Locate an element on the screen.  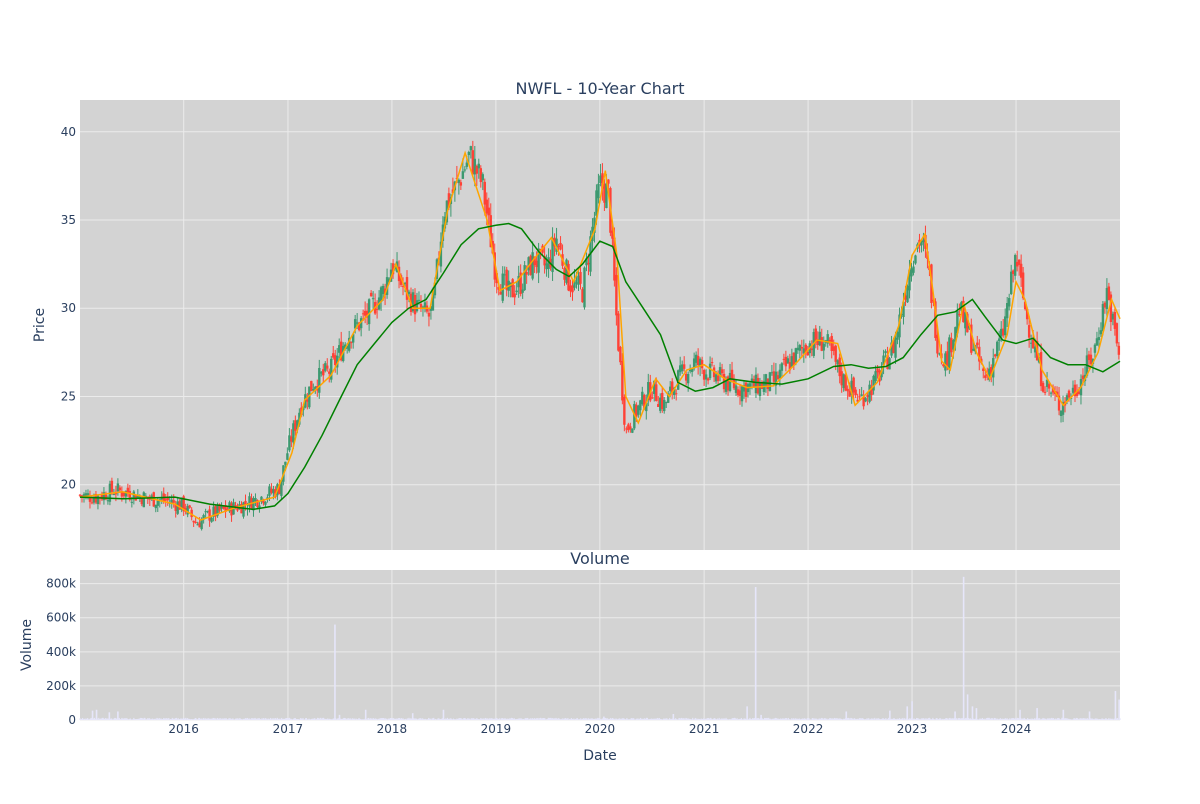
volume-tick-label: 400k is located at coordinates (61, 652).